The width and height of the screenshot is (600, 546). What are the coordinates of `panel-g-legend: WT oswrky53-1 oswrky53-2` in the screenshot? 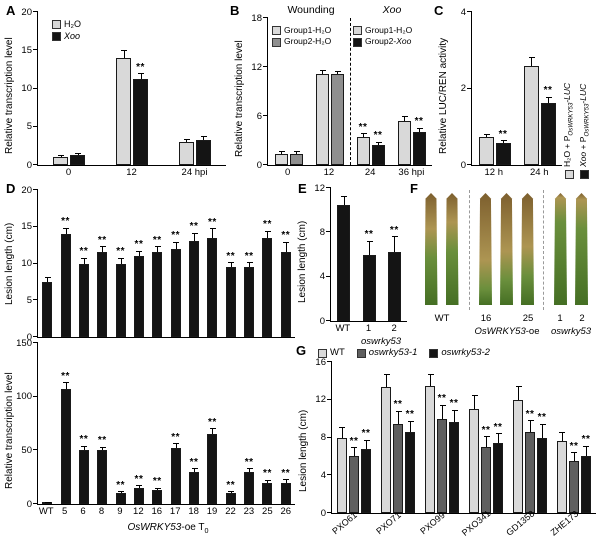 It's located at (404, 352).